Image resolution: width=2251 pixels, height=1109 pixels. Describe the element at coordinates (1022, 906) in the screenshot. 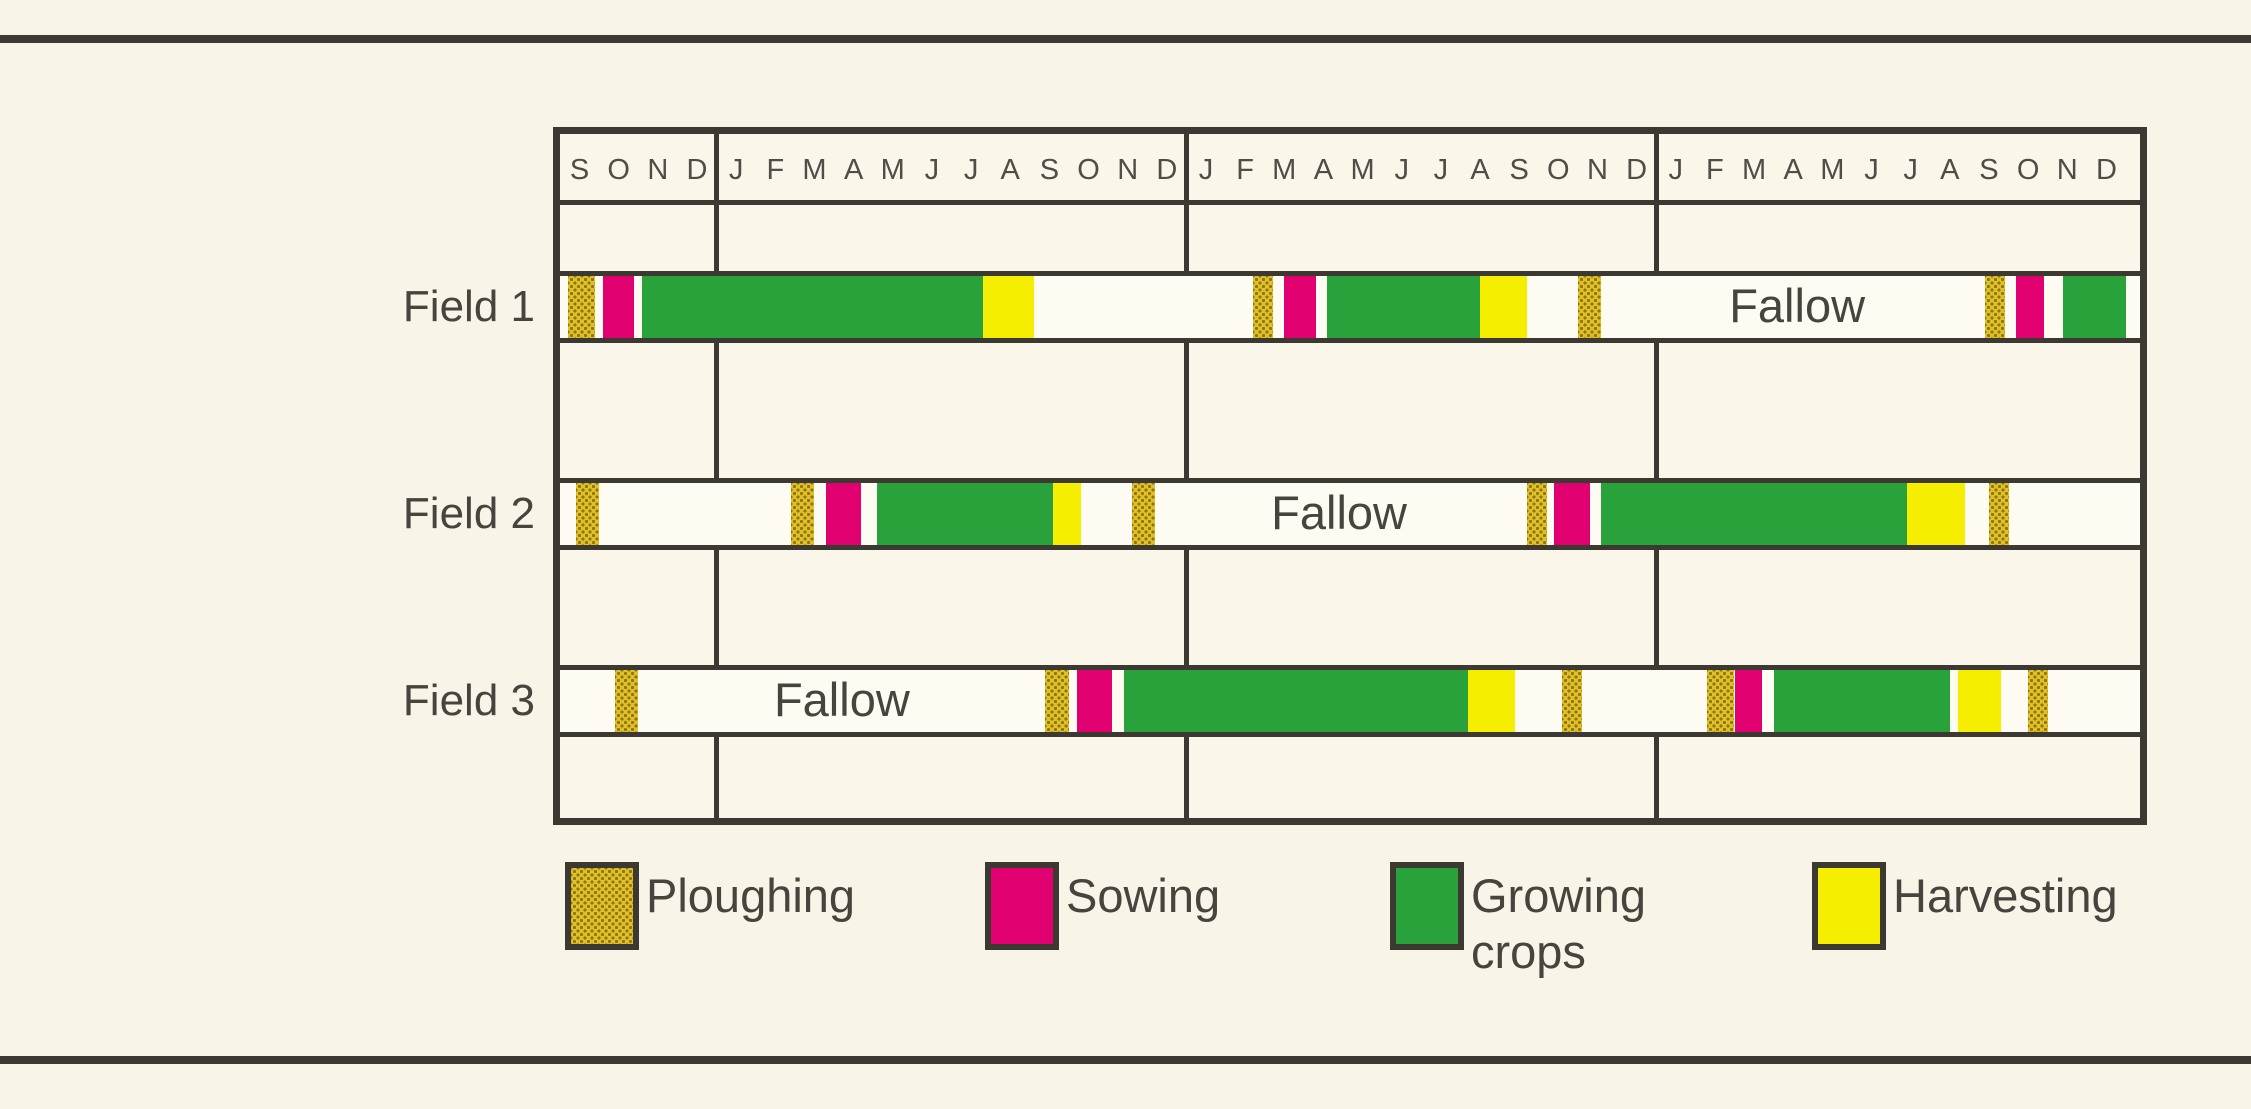

I see `legend-swatch-sowing` at that location.